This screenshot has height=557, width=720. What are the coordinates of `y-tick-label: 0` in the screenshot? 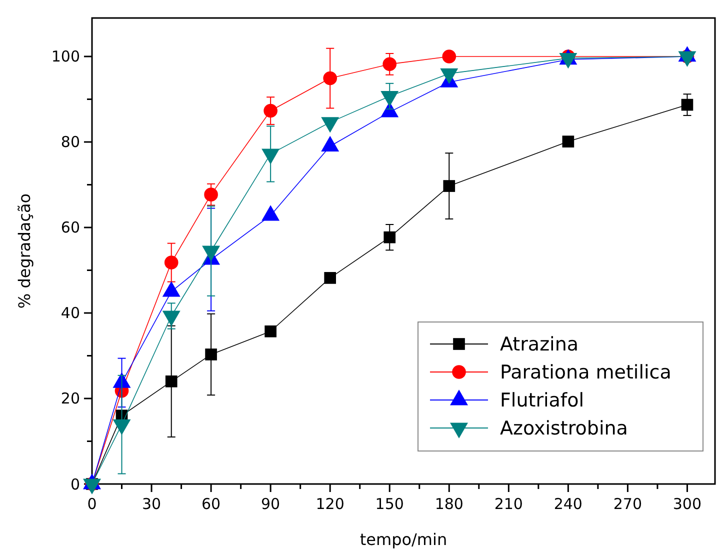 It's located at (75, 484).